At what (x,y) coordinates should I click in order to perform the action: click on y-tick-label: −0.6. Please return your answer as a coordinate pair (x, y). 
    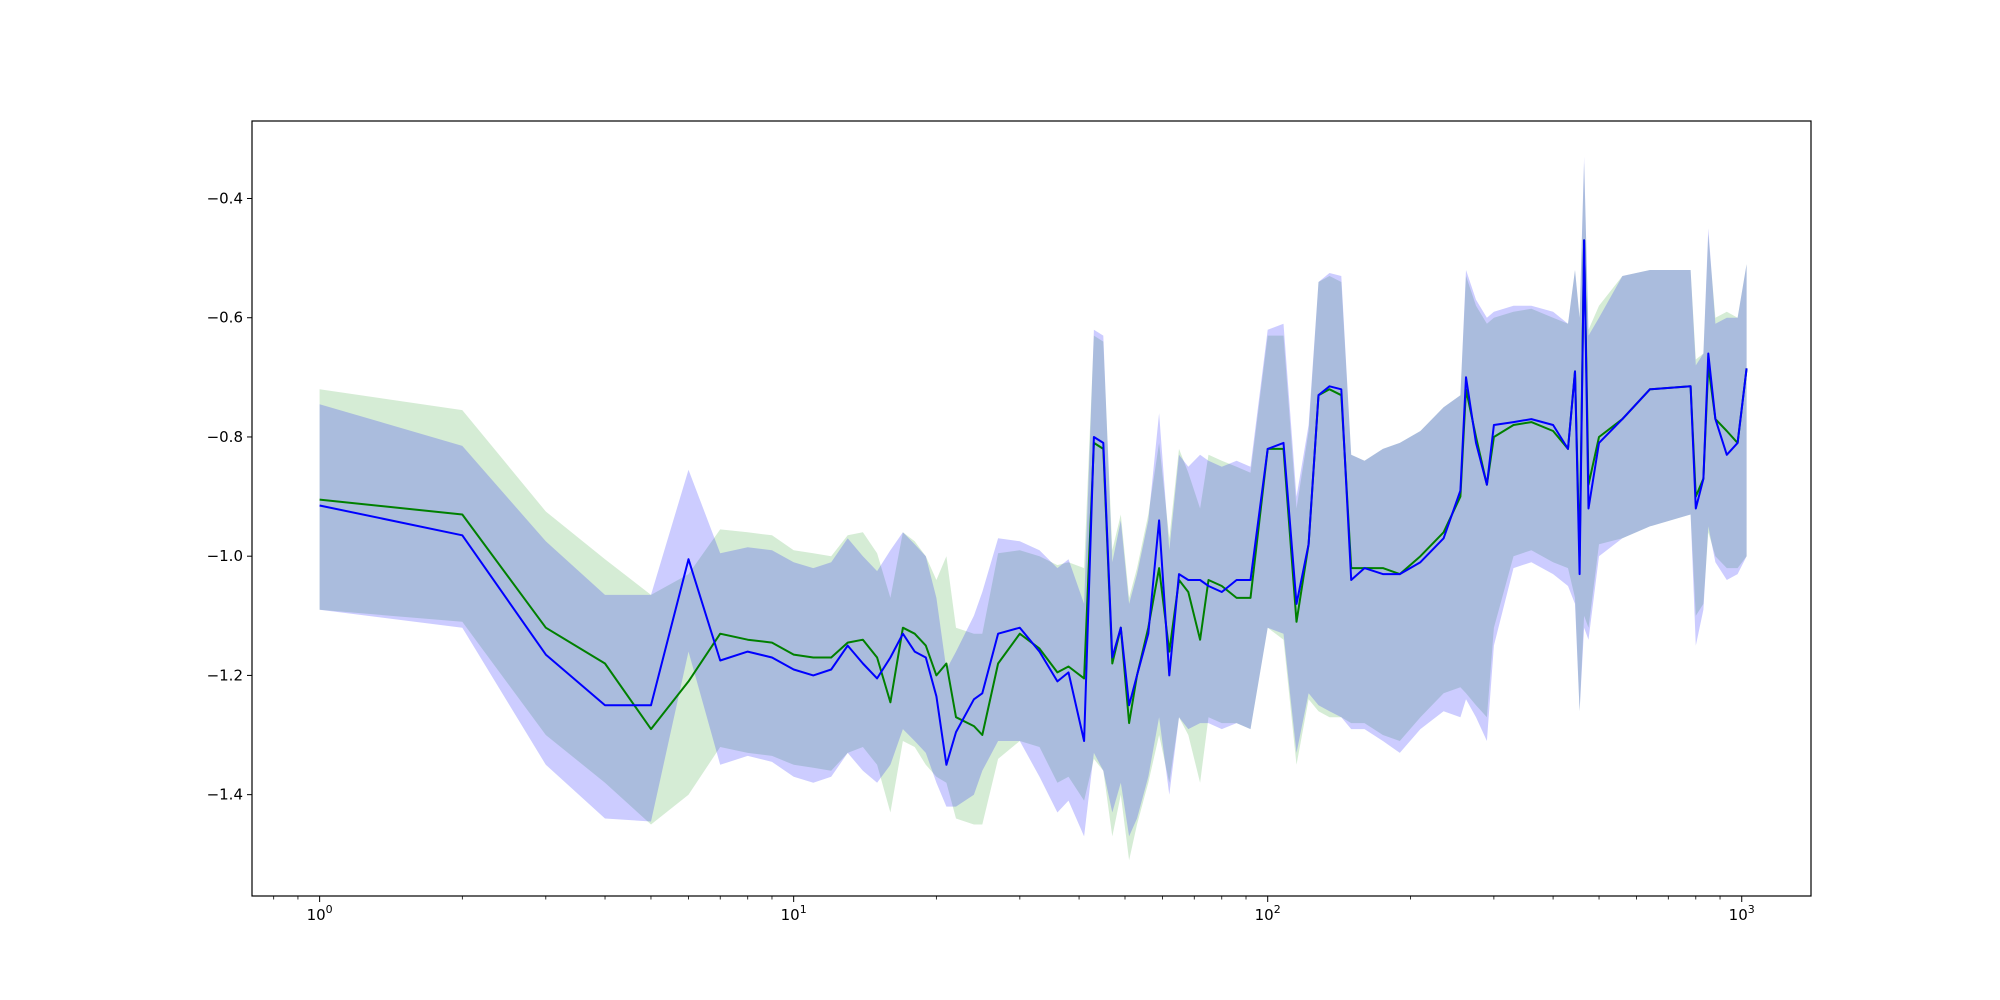
    Looking at the image, I should click on (225, 318).